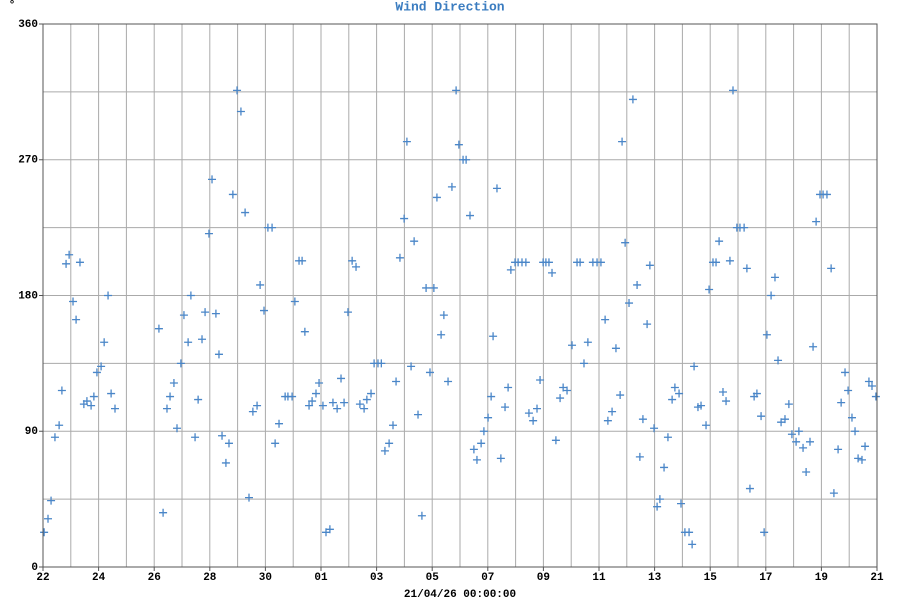  I want to click on x-tick-label: 19, so click(821, 578).